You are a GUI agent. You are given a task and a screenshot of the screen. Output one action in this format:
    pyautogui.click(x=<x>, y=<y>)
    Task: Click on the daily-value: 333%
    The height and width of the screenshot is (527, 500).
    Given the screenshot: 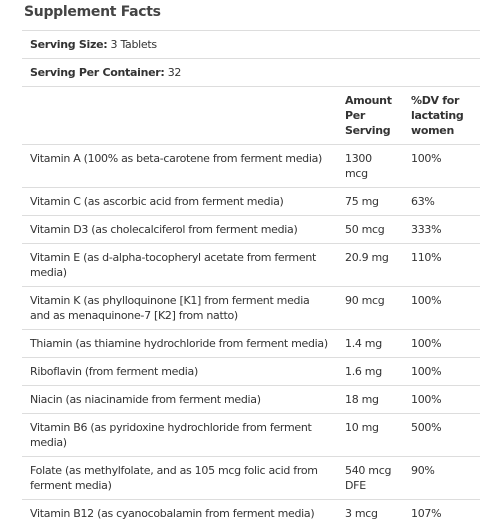 What is the action you would take?
    pyautogui.click(x=441, y=230)
    